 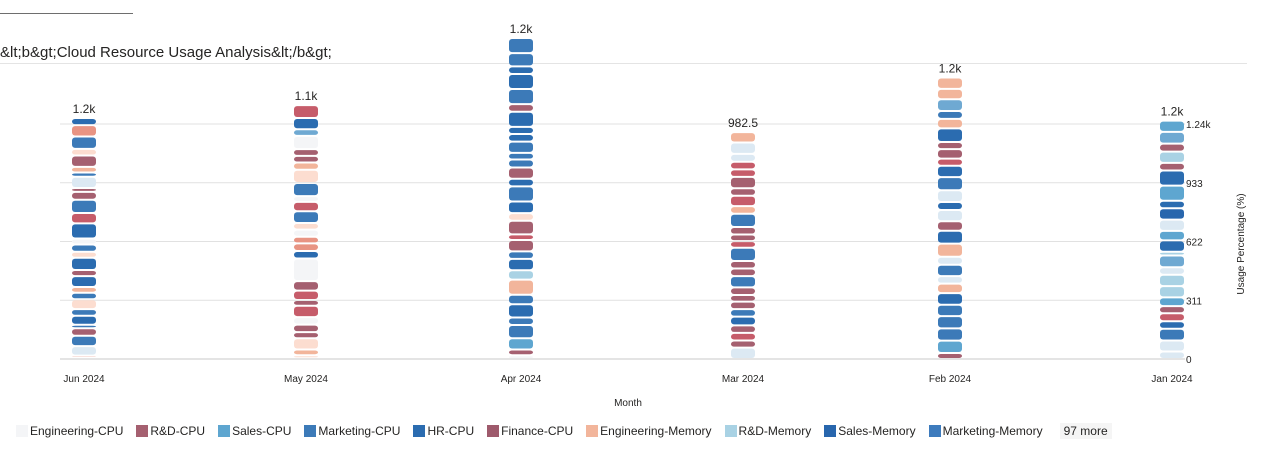 What do you see at coordinates (1085, 431) in the screenshot?
I see `legend-more-button: 97 more` at bounding box center [1085, 431].